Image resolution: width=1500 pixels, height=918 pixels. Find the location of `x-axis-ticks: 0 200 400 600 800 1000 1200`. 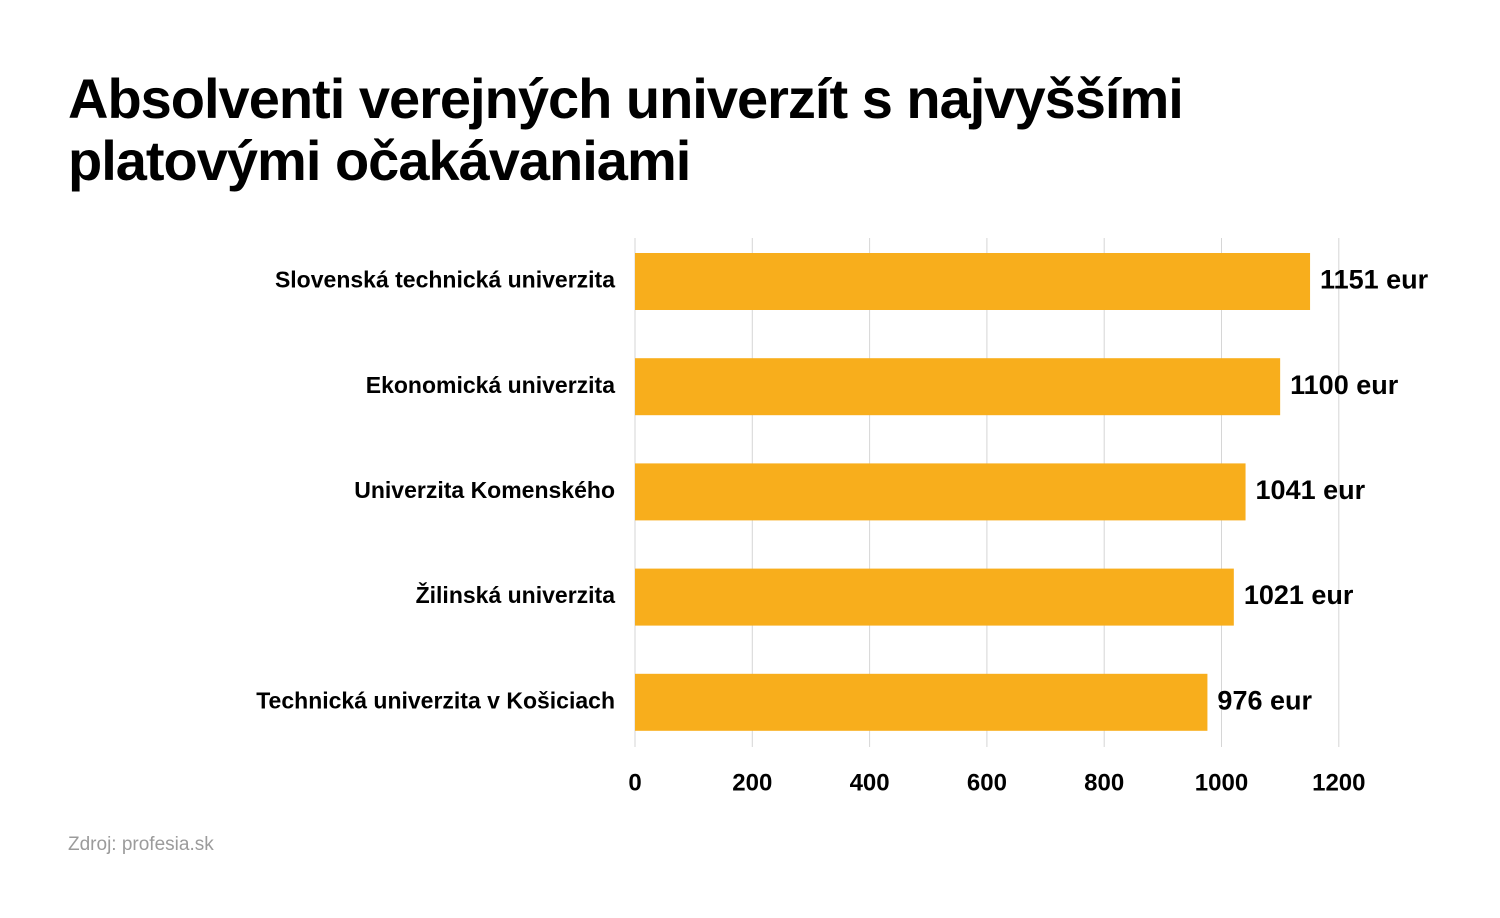

x-axis-ticks: 0 200 400 600 800 1000 1200 is located at coordinates (996, 782).